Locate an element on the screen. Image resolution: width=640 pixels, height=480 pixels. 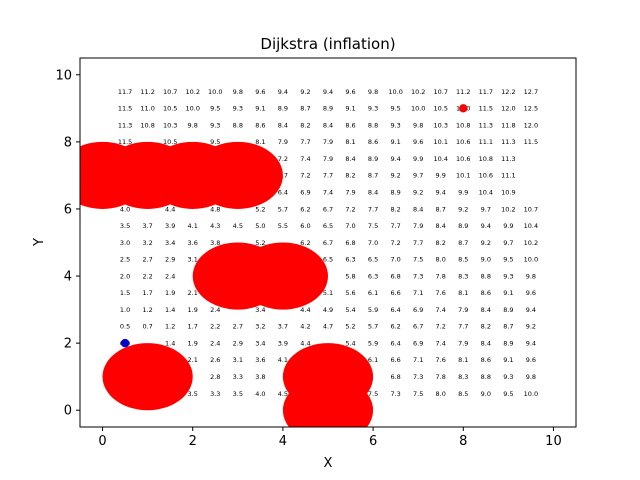
cost-label: 4.2 is located at coordinates (305, 327).